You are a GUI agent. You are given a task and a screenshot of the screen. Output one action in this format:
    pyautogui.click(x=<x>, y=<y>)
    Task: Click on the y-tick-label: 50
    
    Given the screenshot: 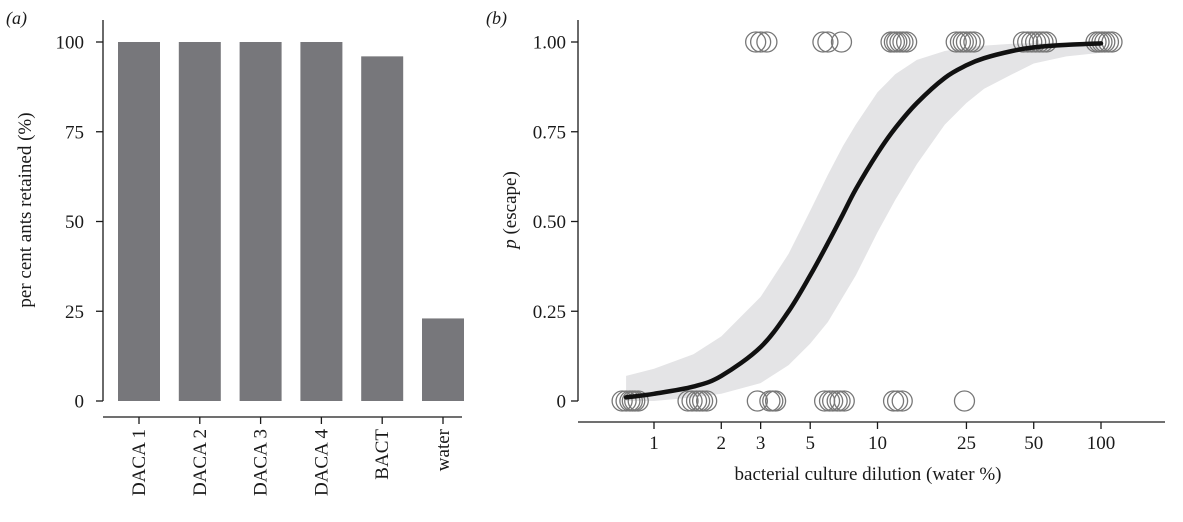 What is the action you would take?
    pyautogui.click(x=74, y=222)
    